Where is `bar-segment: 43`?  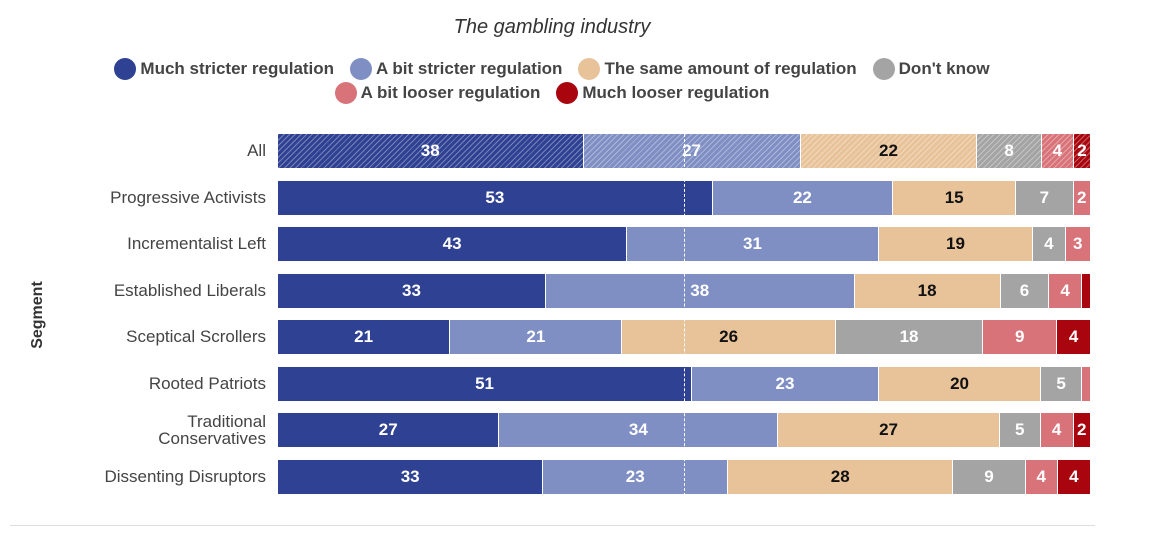
bar-segment: 43 is located at coordinates (453, 244).